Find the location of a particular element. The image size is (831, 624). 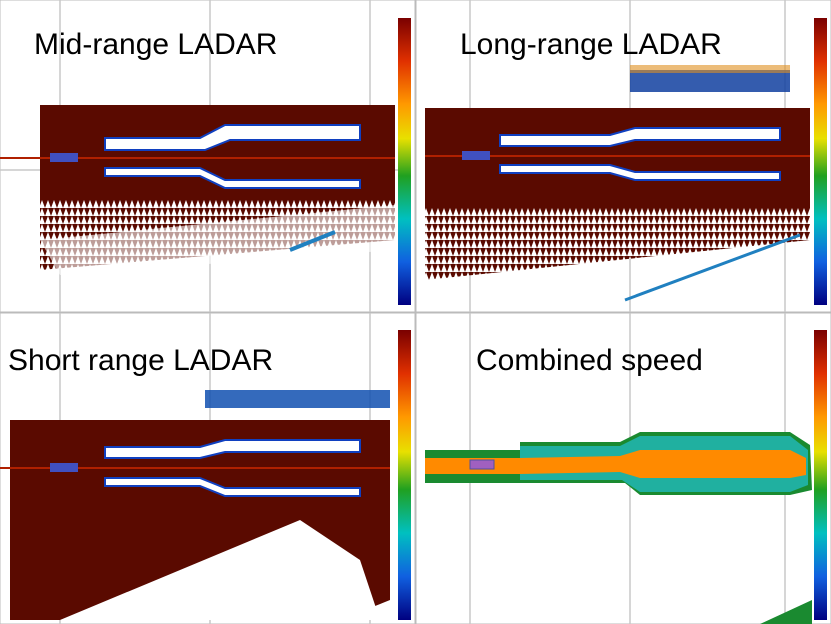

panel-label: Long-range LADAR is located at coordinates (591, 44).